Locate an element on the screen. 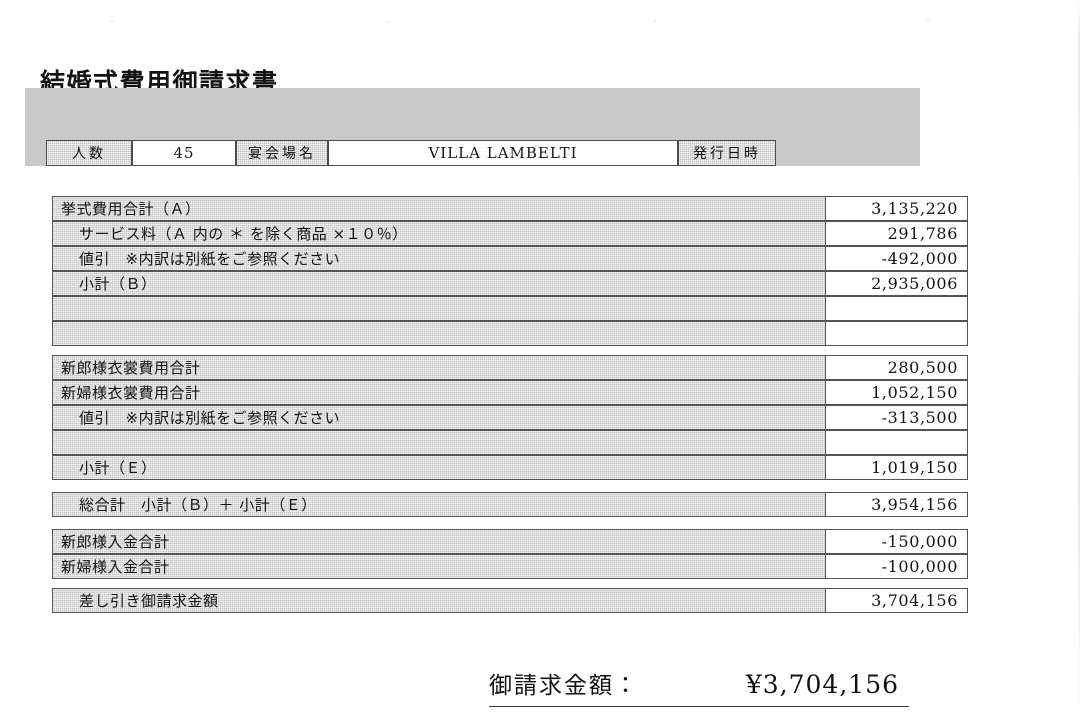  row-label: 小計（Ｅ） is located at coordinates (438, 467).